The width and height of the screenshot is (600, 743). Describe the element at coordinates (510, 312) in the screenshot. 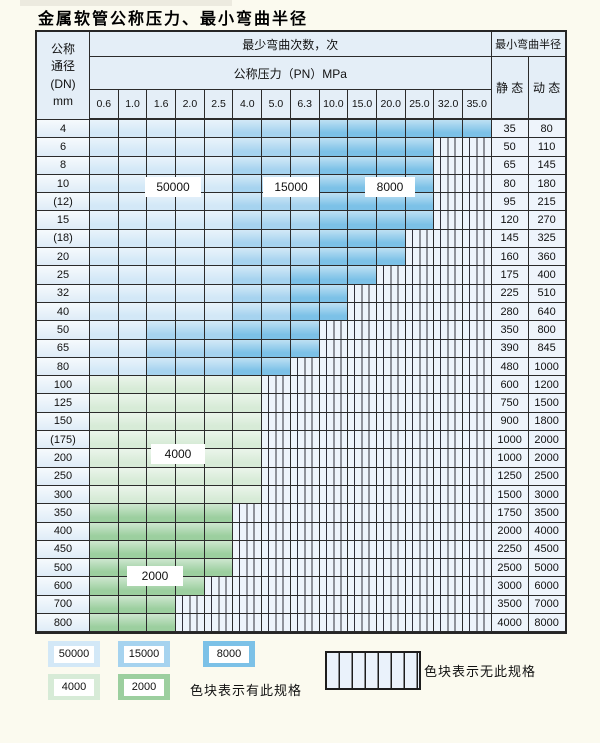

I see `static-radius-cell: 280` at that location.